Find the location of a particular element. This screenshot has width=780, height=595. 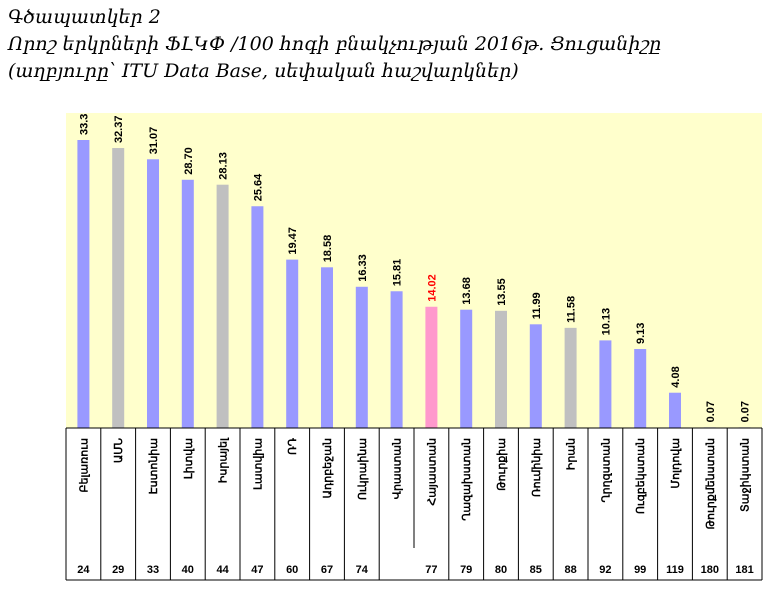

data-label: 16.33 is located at coordinates (363, 268).